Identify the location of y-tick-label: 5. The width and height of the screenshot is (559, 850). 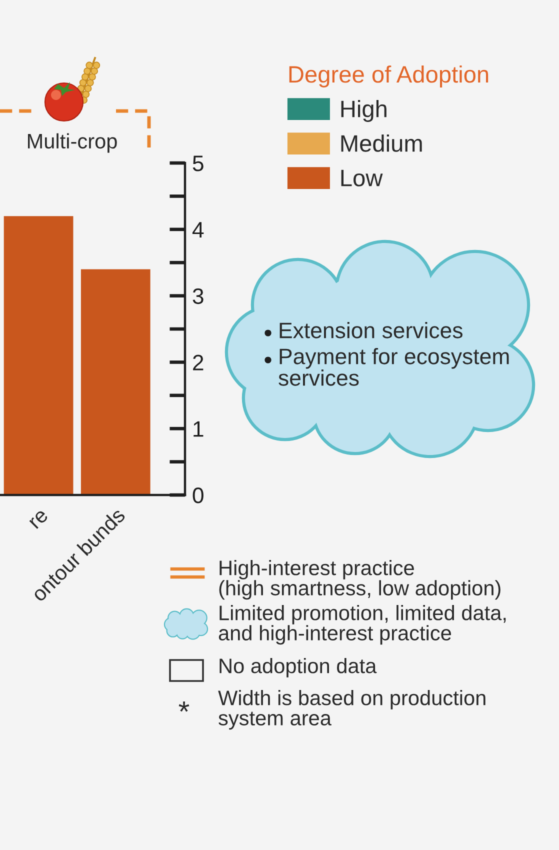
(198, 164).